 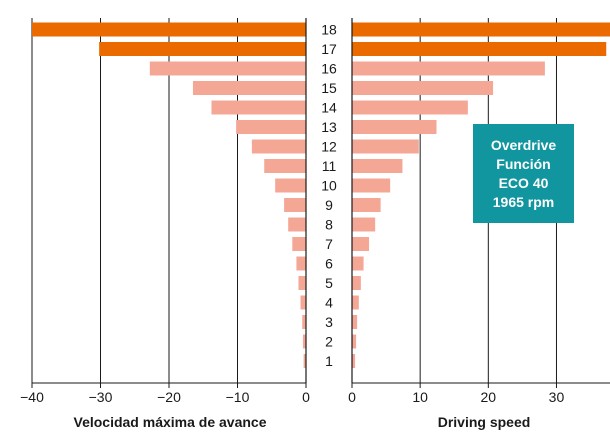 I want to click on gear-label-7: 7, so click(x=329, y=244).